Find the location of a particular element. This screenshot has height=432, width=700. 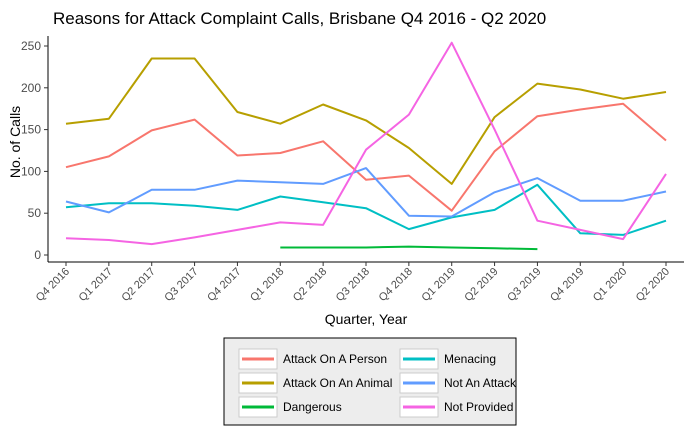

series-line-menacing is located at coordinates (366, 209).